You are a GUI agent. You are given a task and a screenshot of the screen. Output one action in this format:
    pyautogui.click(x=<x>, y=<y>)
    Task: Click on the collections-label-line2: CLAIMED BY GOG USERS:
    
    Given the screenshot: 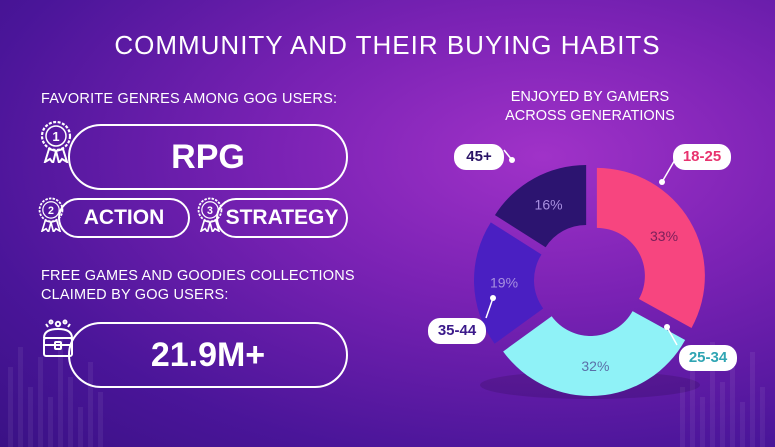 What is the action you would take?
    pyautogui.click(x=135, y=295)
    